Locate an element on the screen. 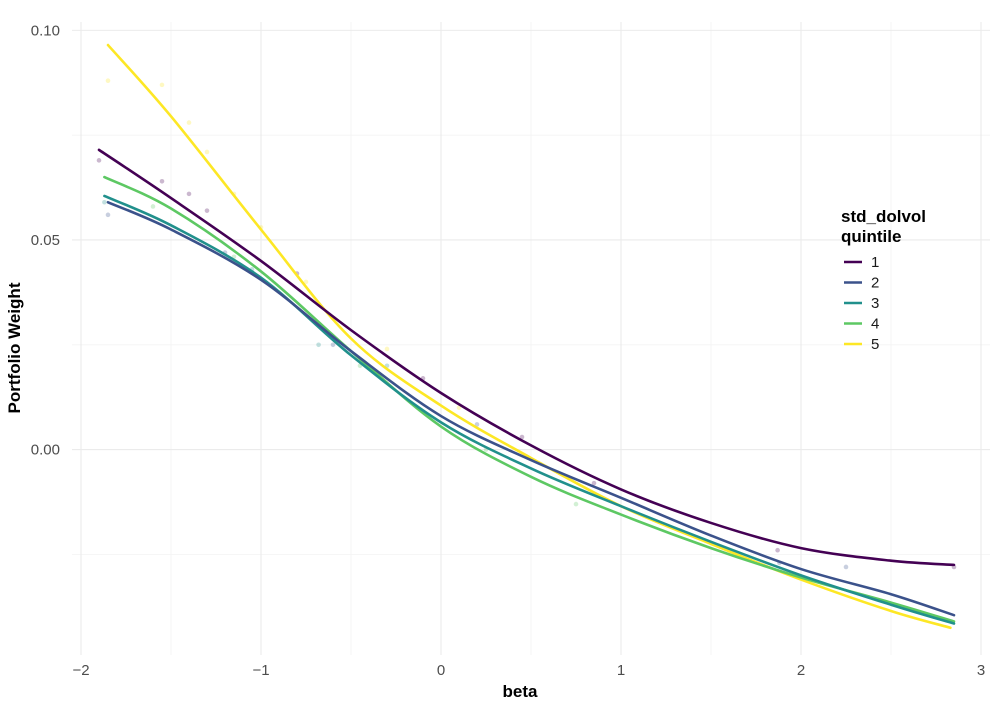 This screenshot has width=997, height=707. legend: std_dolvol quintile 1 2 3 4 5 is located at coordinates (883, 280).